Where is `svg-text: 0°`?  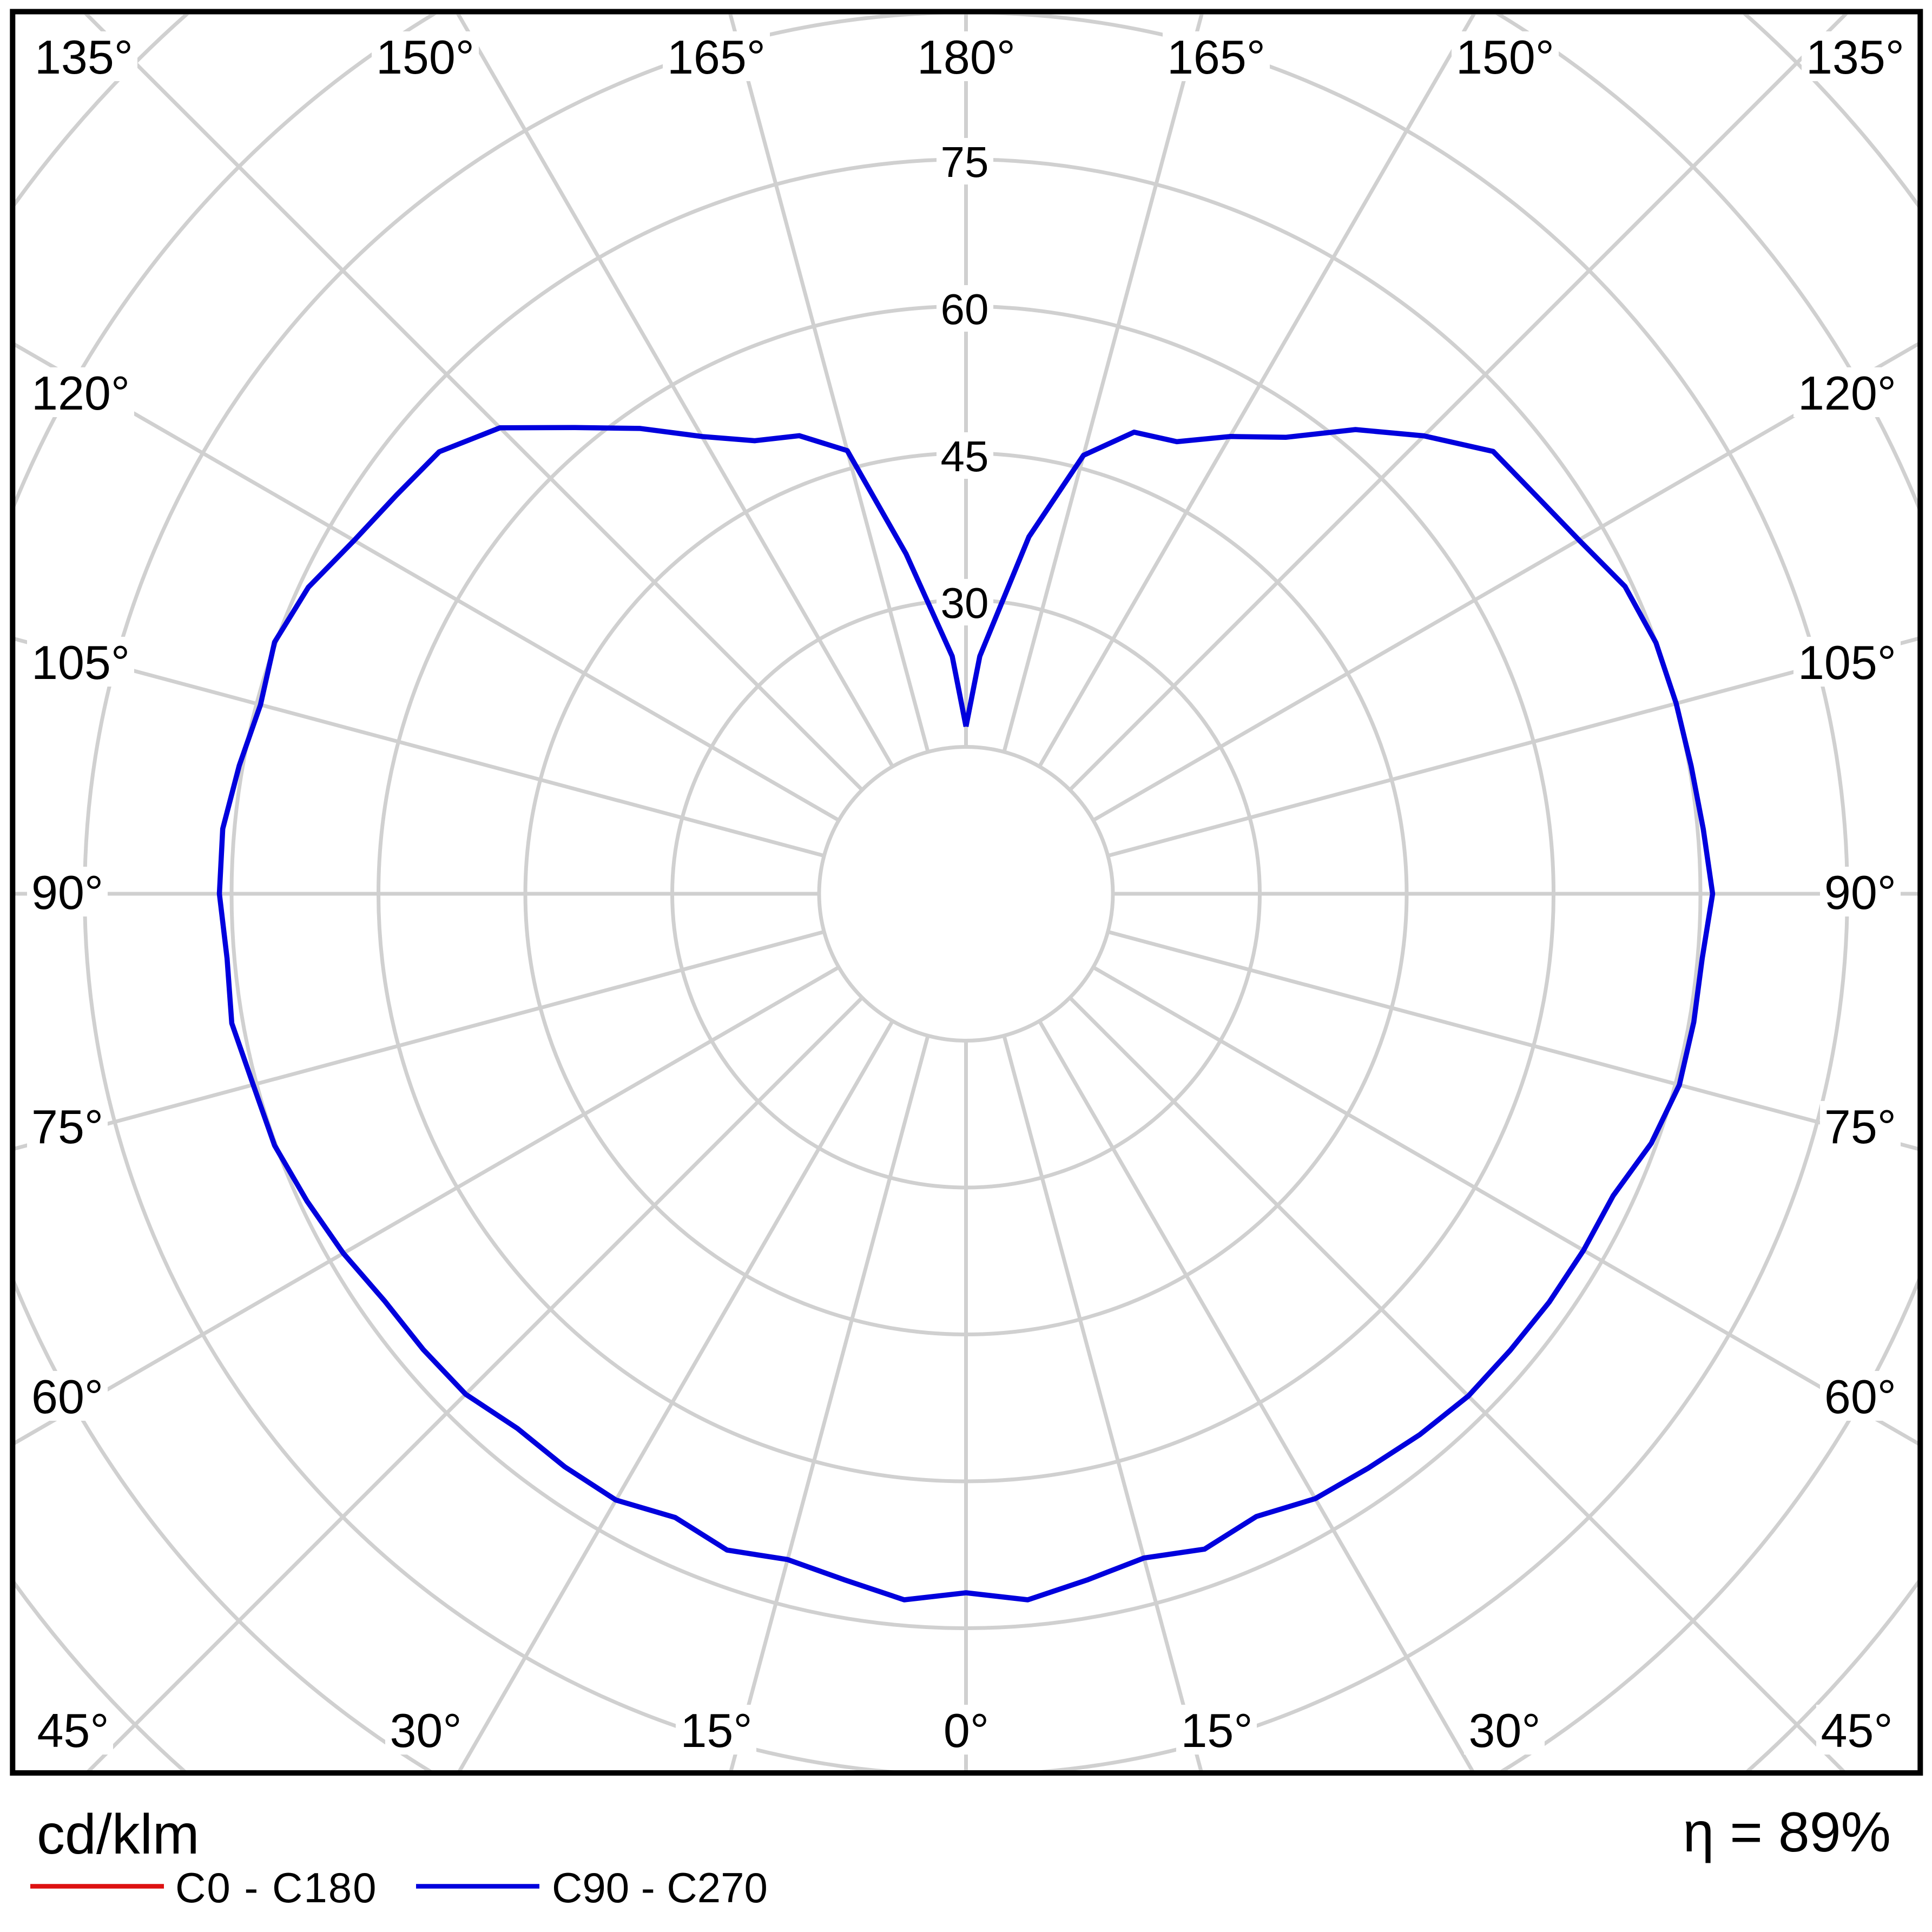
svg-text: 0° is located at coordinates (966, 1730).